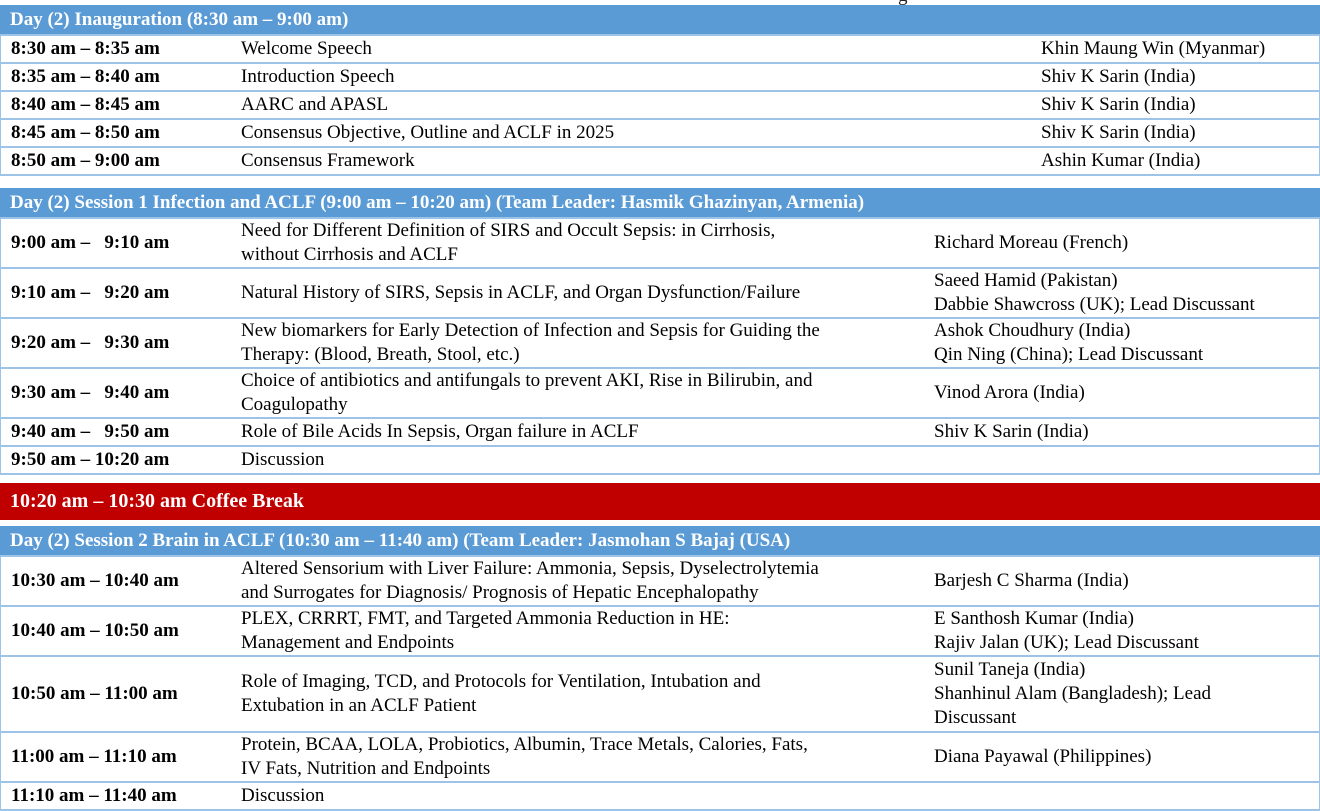  Describe the element at coordinates (1009, 392) in the screenshot. I see `row-speaker: Vinod Arora (India)` at that location.